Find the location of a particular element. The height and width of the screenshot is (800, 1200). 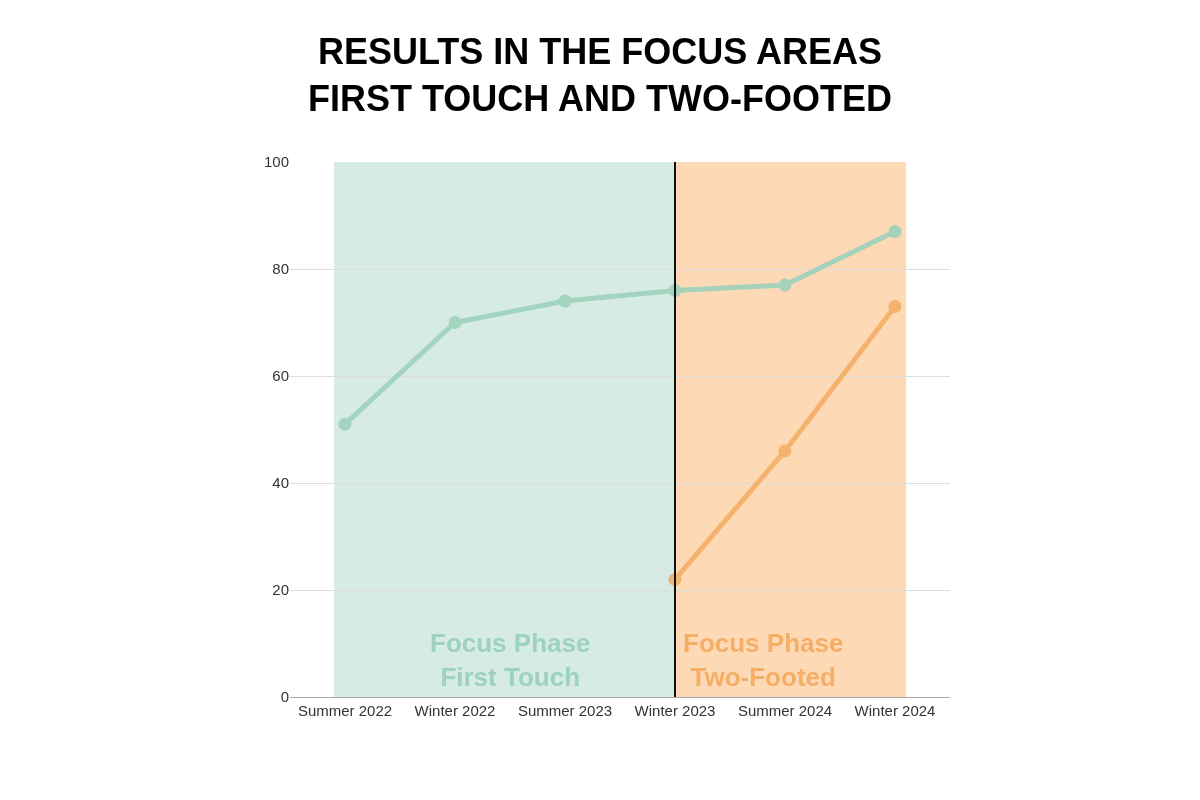

x-tick-label: Winter 2023 is located at coordinates (675, 710).